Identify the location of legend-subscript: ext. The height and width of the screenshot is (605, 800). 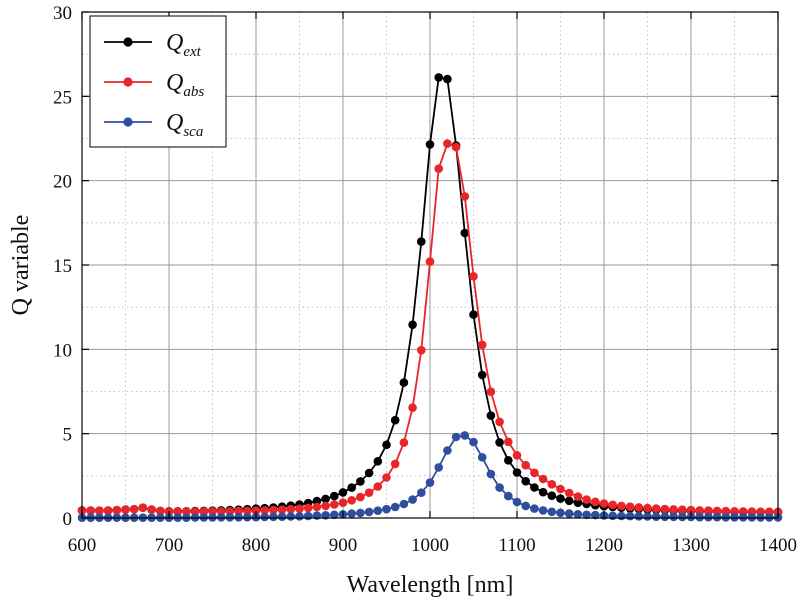
(192, 52).